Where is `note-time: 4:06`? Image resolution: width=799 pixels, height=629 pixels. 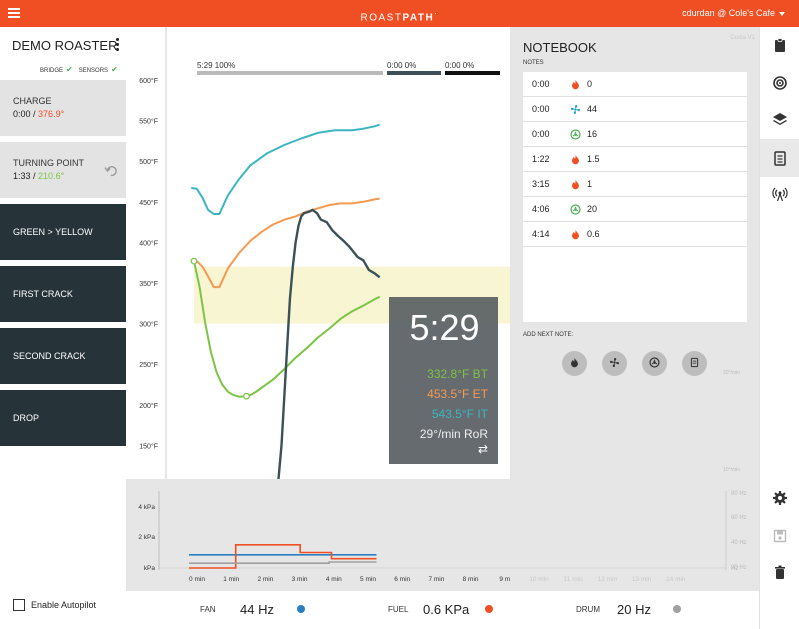 note-time: 4:06 is located at coordinates (541, 209).